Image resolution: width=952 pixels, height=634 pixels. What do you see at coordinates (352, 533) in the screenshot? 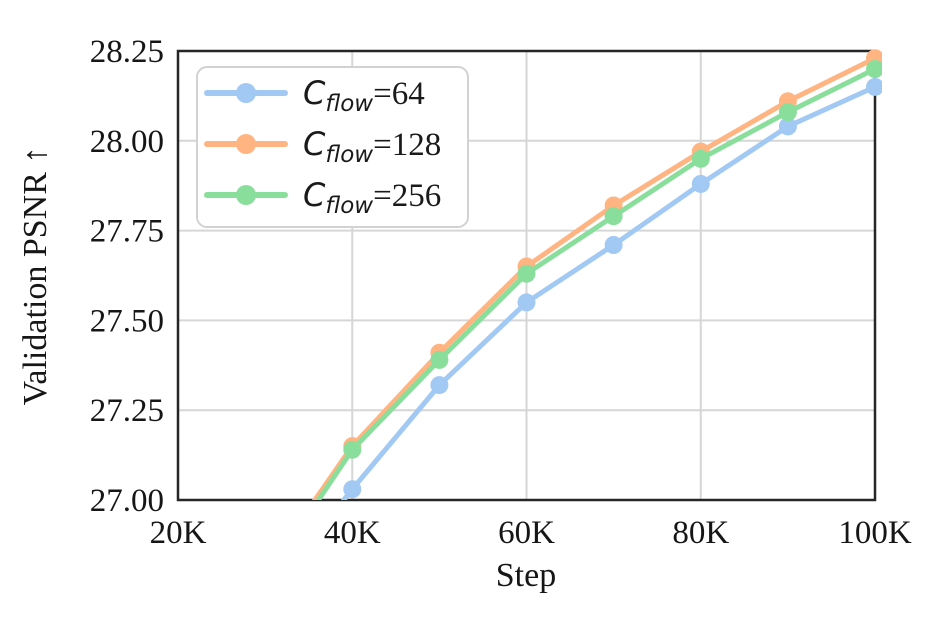
I see `x-tick-label: 40K` at bounding box center [352, 533].